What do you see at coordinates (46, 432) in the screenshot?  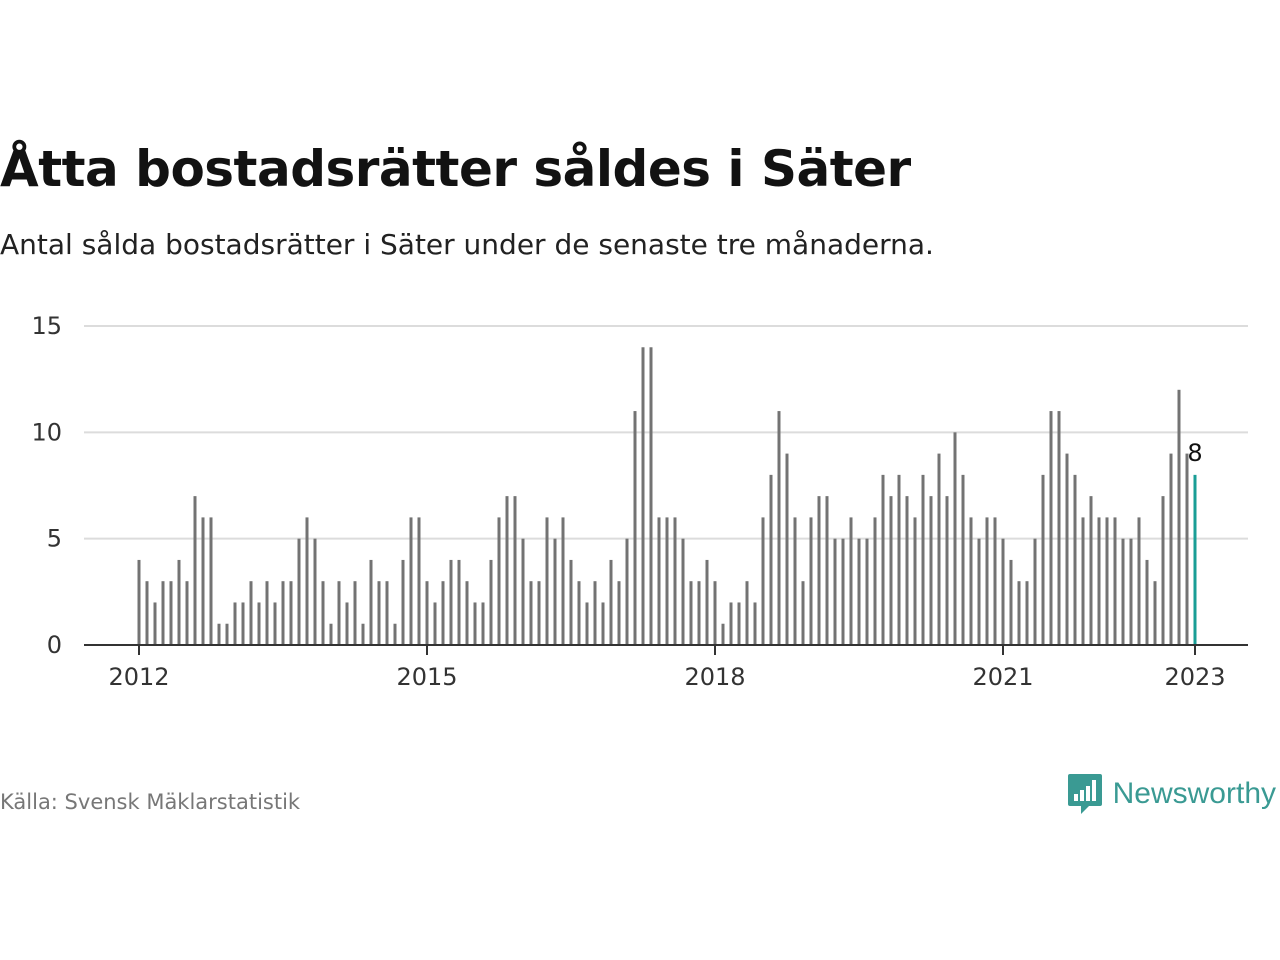 I see `y-tick-label: 10` at bounding box center [46, 432].